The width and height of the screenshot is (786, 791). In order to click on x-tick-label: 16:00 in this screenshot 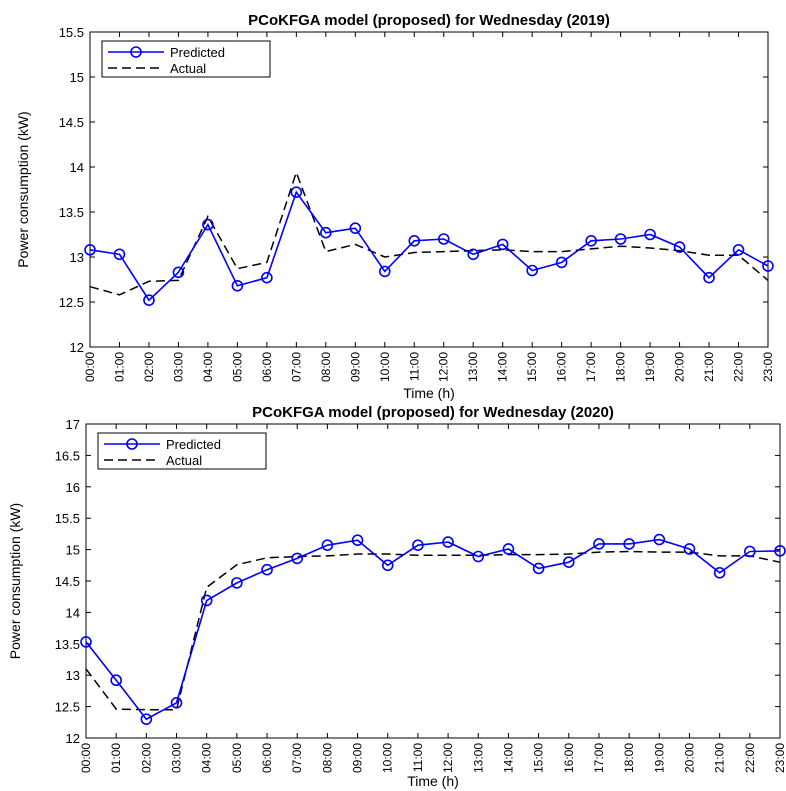, I will do `click(569, 758)`.